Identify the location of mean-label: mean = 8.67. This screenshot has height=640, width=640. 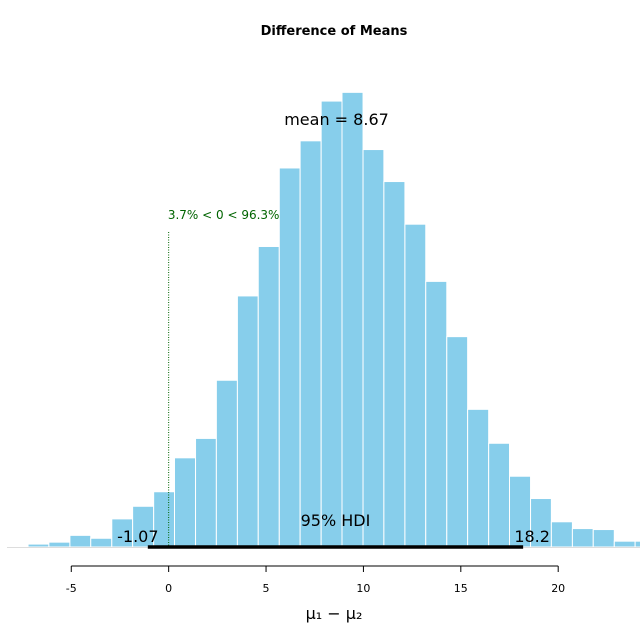
(336, 119).